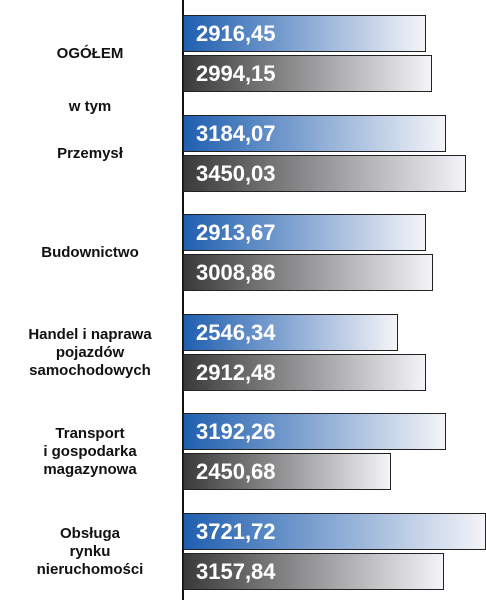 This screenshot has width=486, height=600. I want to click on annotation: w tym, so click(90, 106).